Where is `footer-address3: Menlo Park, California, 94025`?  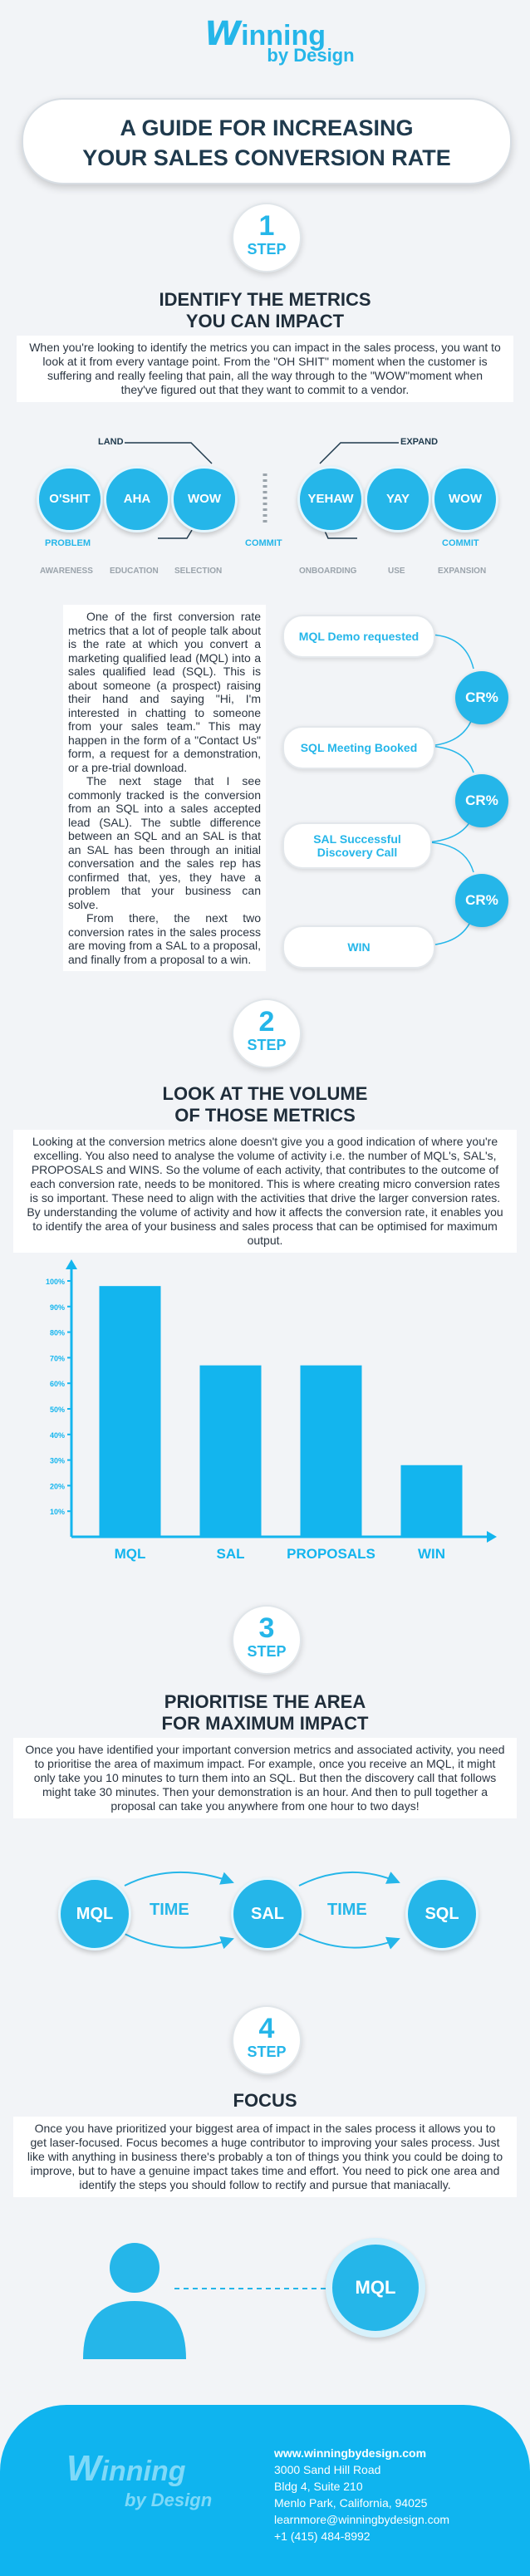 footer-address3: Menlo Park, California, 94025 is located at coordinates (351, 2503).